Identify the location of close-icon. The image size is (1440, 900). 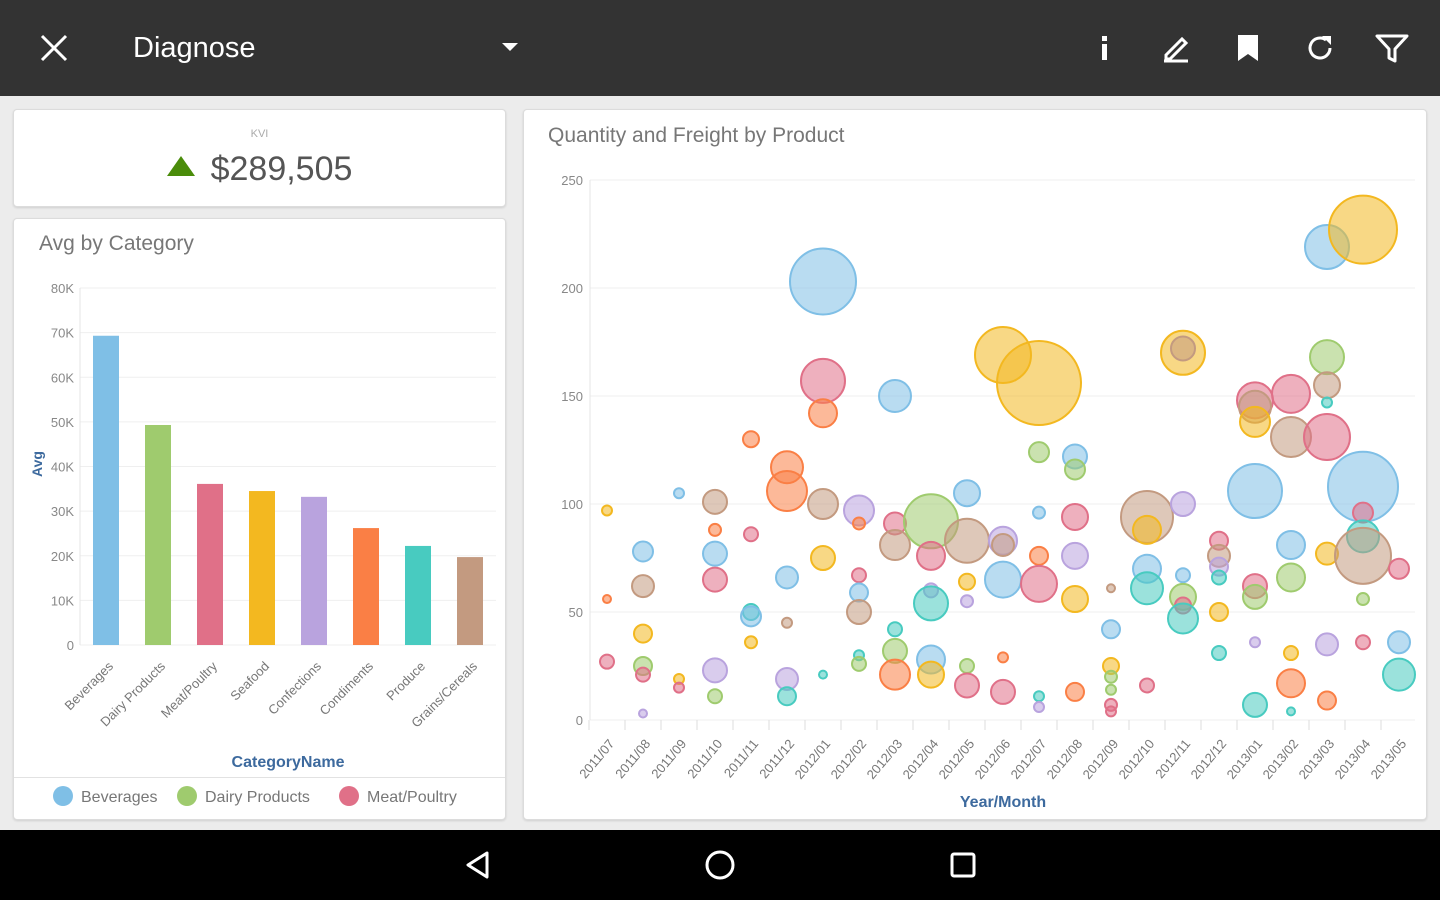
(54, 48).